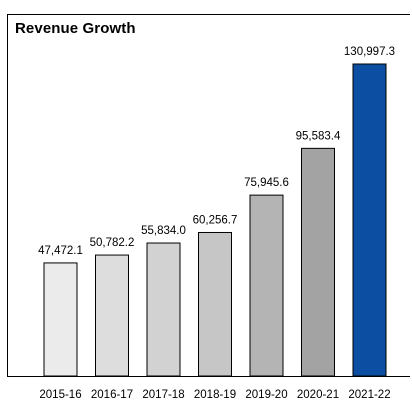 This screenshot has width=412, height=405. Describe the element at coordinates (318, 395) in the screenshot. I see `x-tick-label-2020-21: 2020-21` at that location.